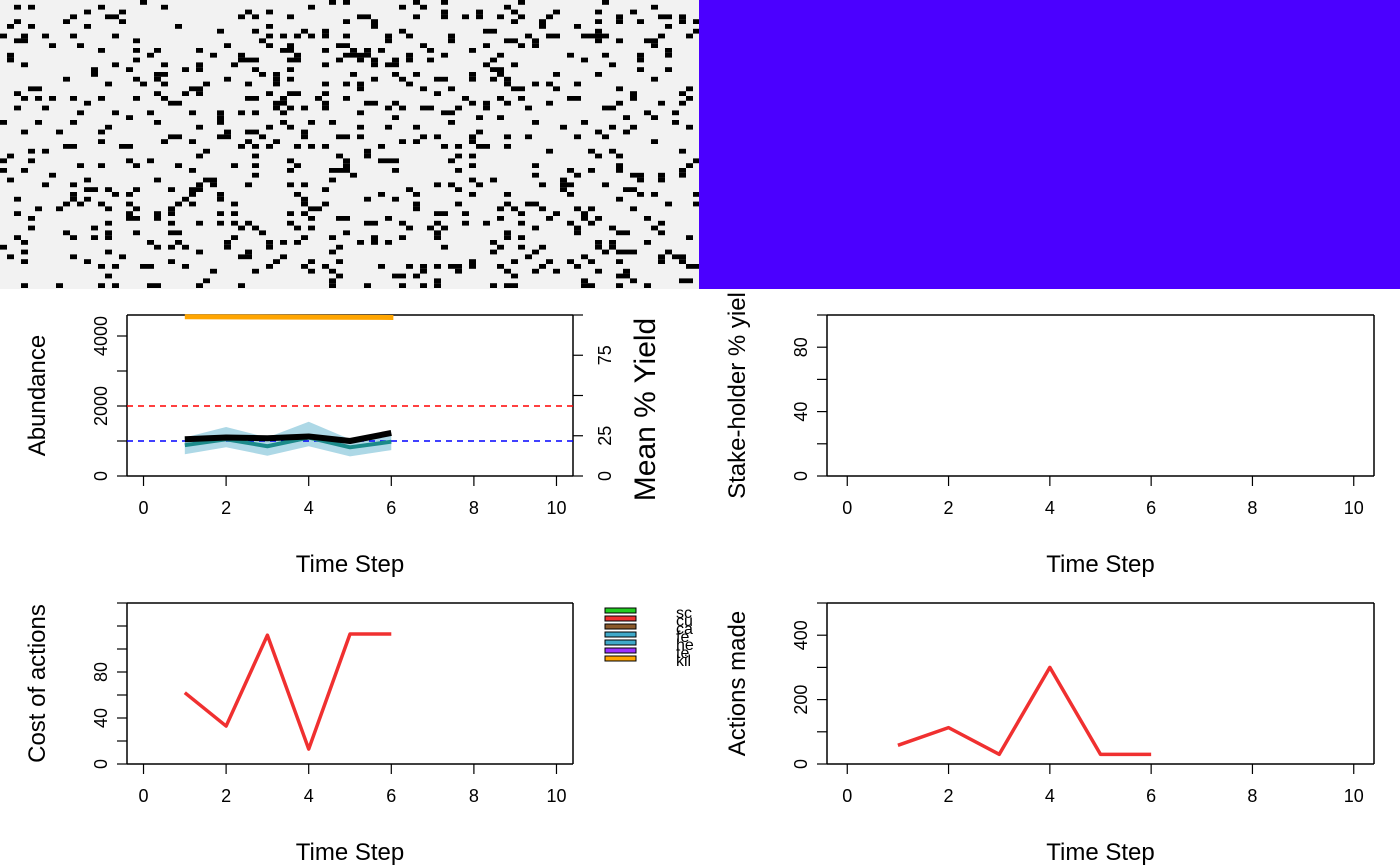 The image size is (1400, 866). What do you see at coordinates (801, 635) in the screenshot?
I see `y-tick-label: 400` at bounding box center [801, 635].